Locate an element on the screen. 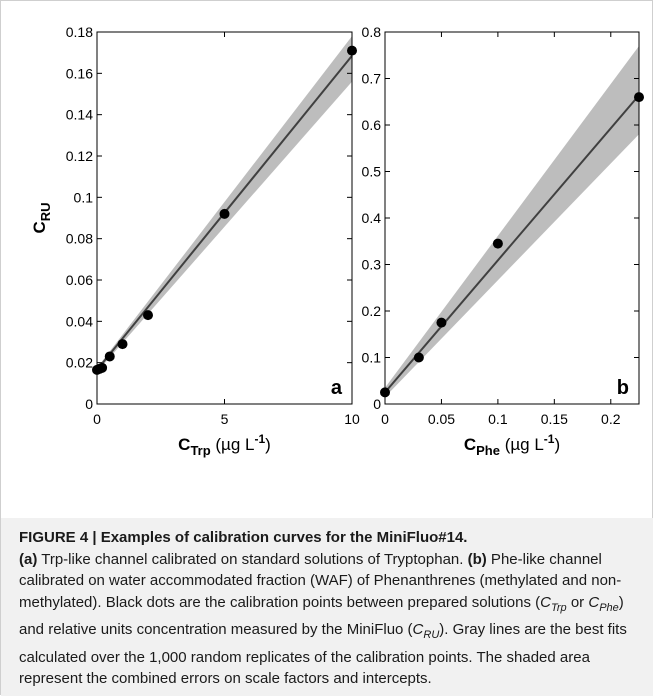 This screenshot has height=696, width=653. y-axis-label: CRU is located at coordinates (41, 217).